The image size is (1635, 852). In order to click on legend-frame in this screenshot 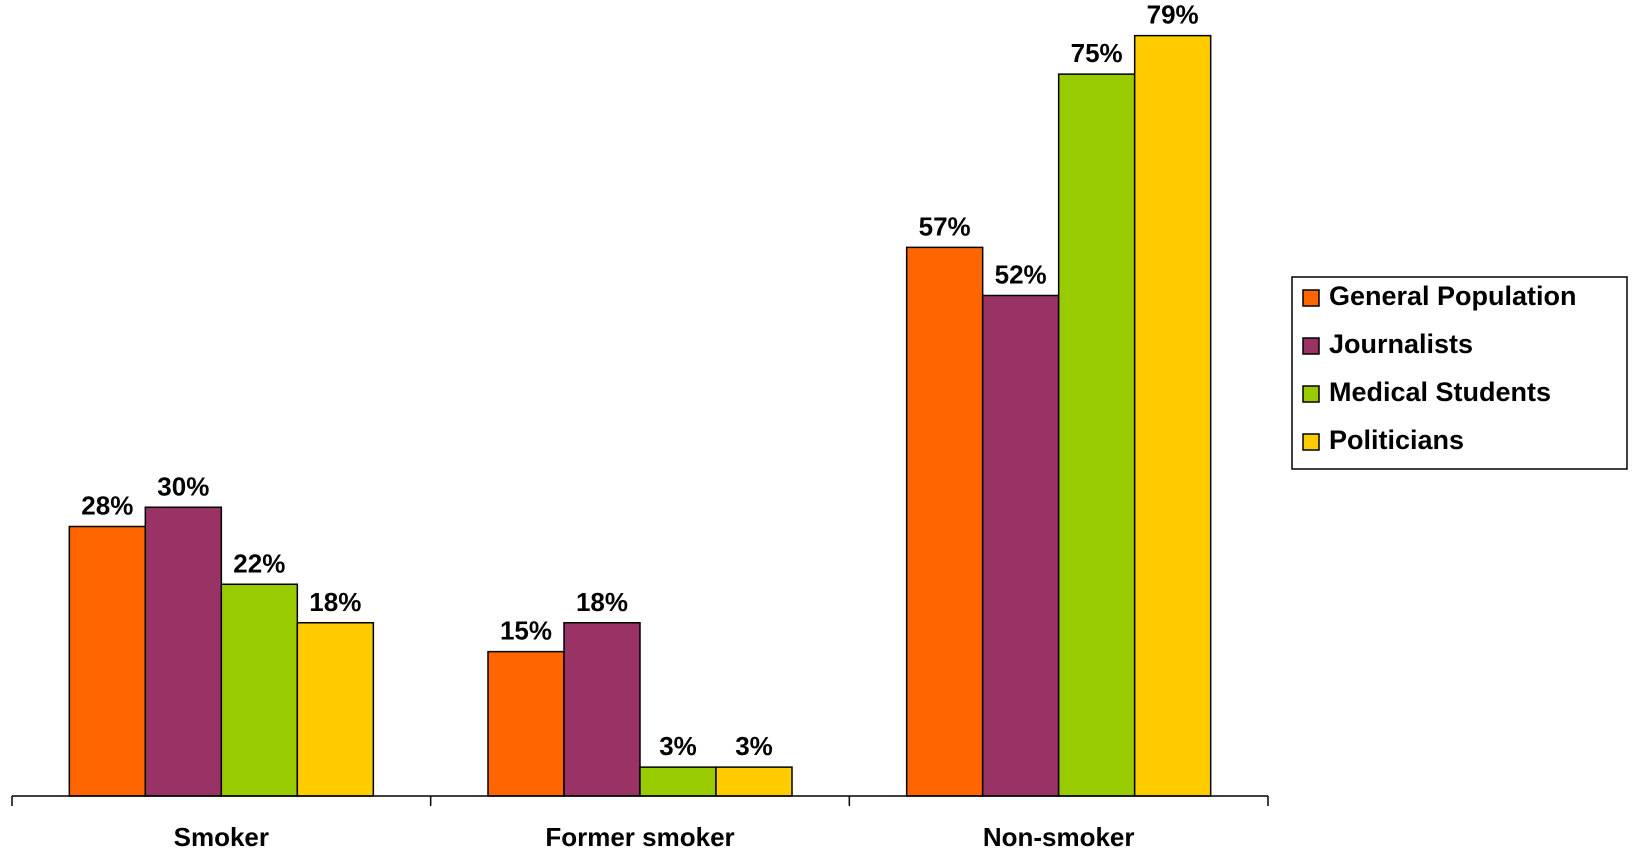, I will do `click(1459, 373)`.